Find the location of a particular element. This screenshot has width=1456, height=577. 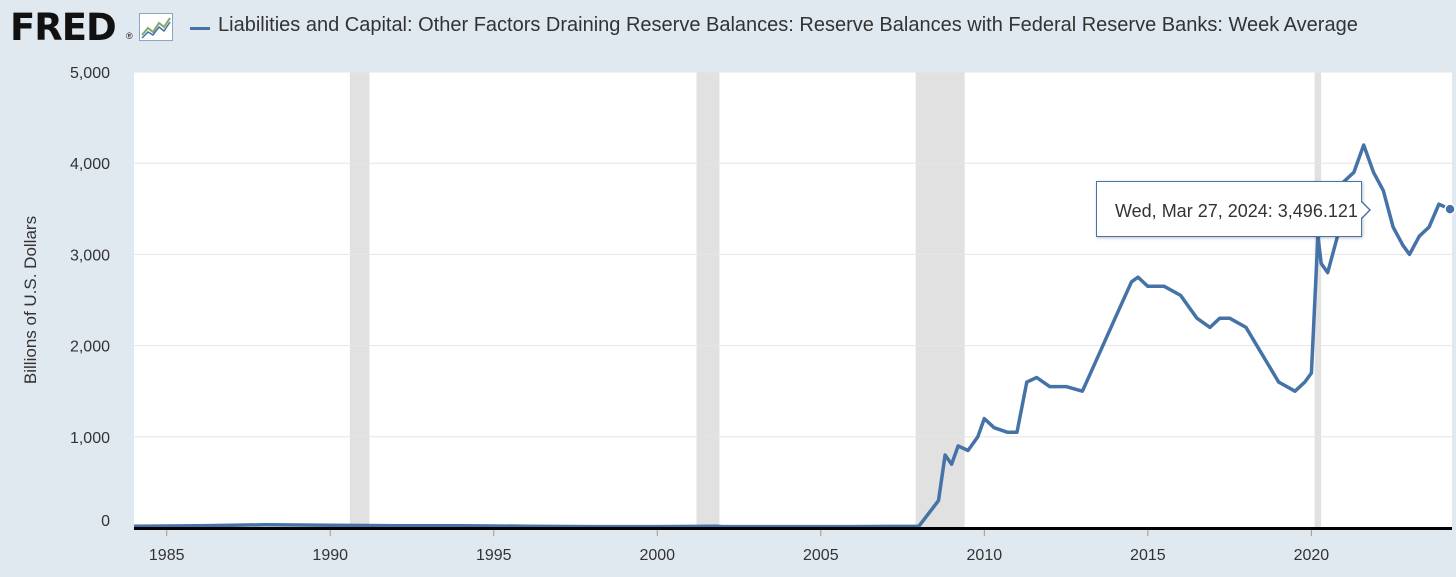

x-tick-label: 2010 is located at coordinates (985, 555).